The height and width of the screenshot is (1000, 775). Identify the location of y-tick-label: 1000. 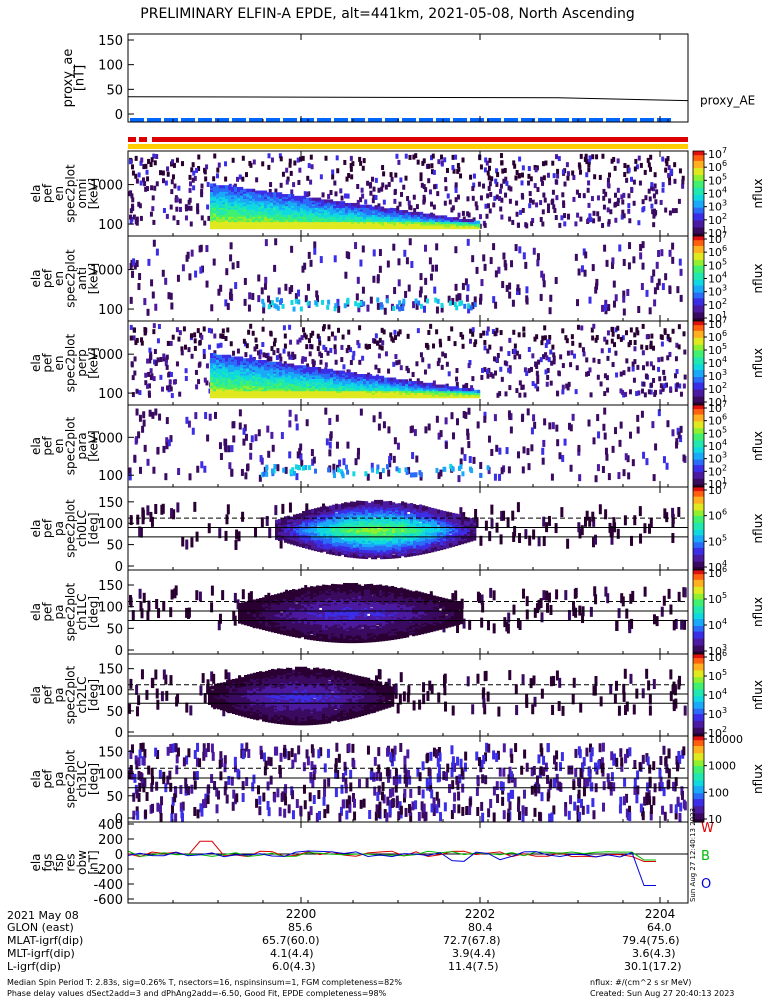
(106, 438).